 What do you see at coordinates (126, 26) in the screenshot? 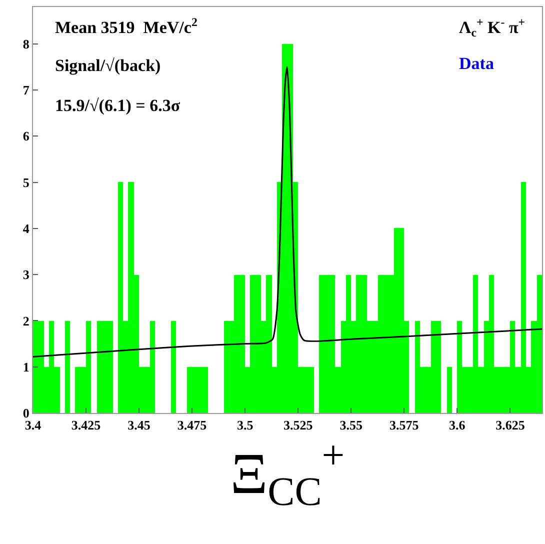
I see `annotation: Mean 3519 MeV/c$^{2}$` at bounding box center [126, 26].